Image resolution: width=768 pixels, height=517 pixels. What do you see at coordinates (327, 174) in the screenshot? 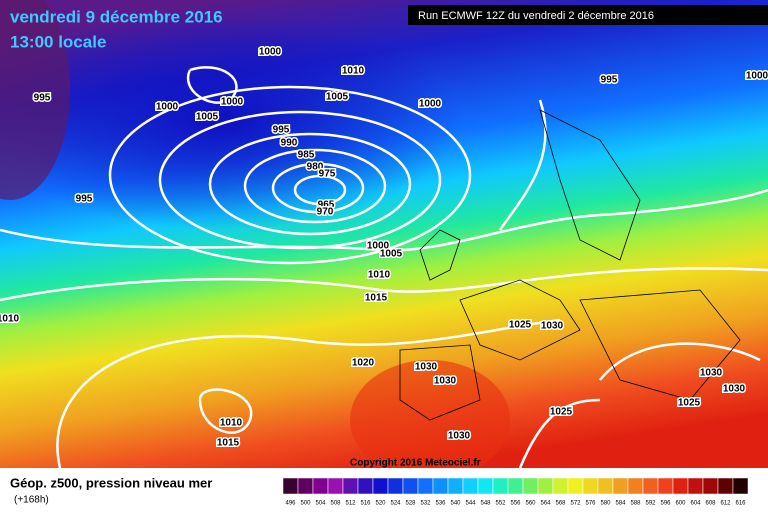
I see `isobar-label: 975` at bounding box center [327, 174].